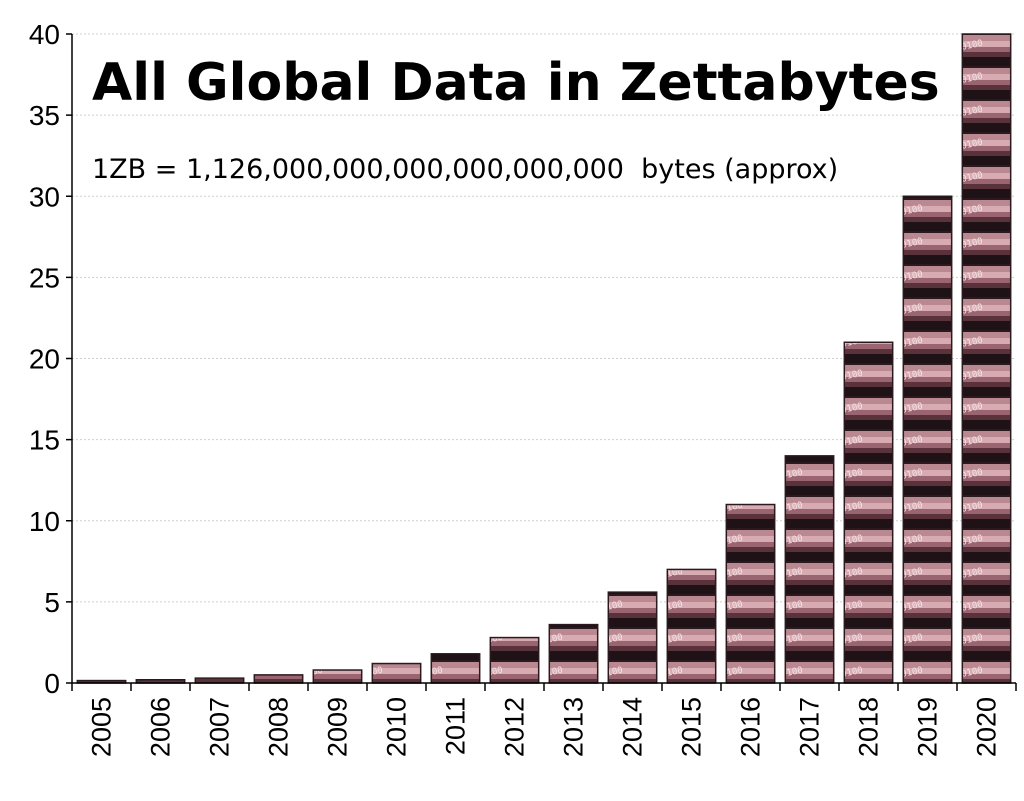  Describe the element at coordinates (632, 637) in the screenshot. I see `bar-2014` at that location.